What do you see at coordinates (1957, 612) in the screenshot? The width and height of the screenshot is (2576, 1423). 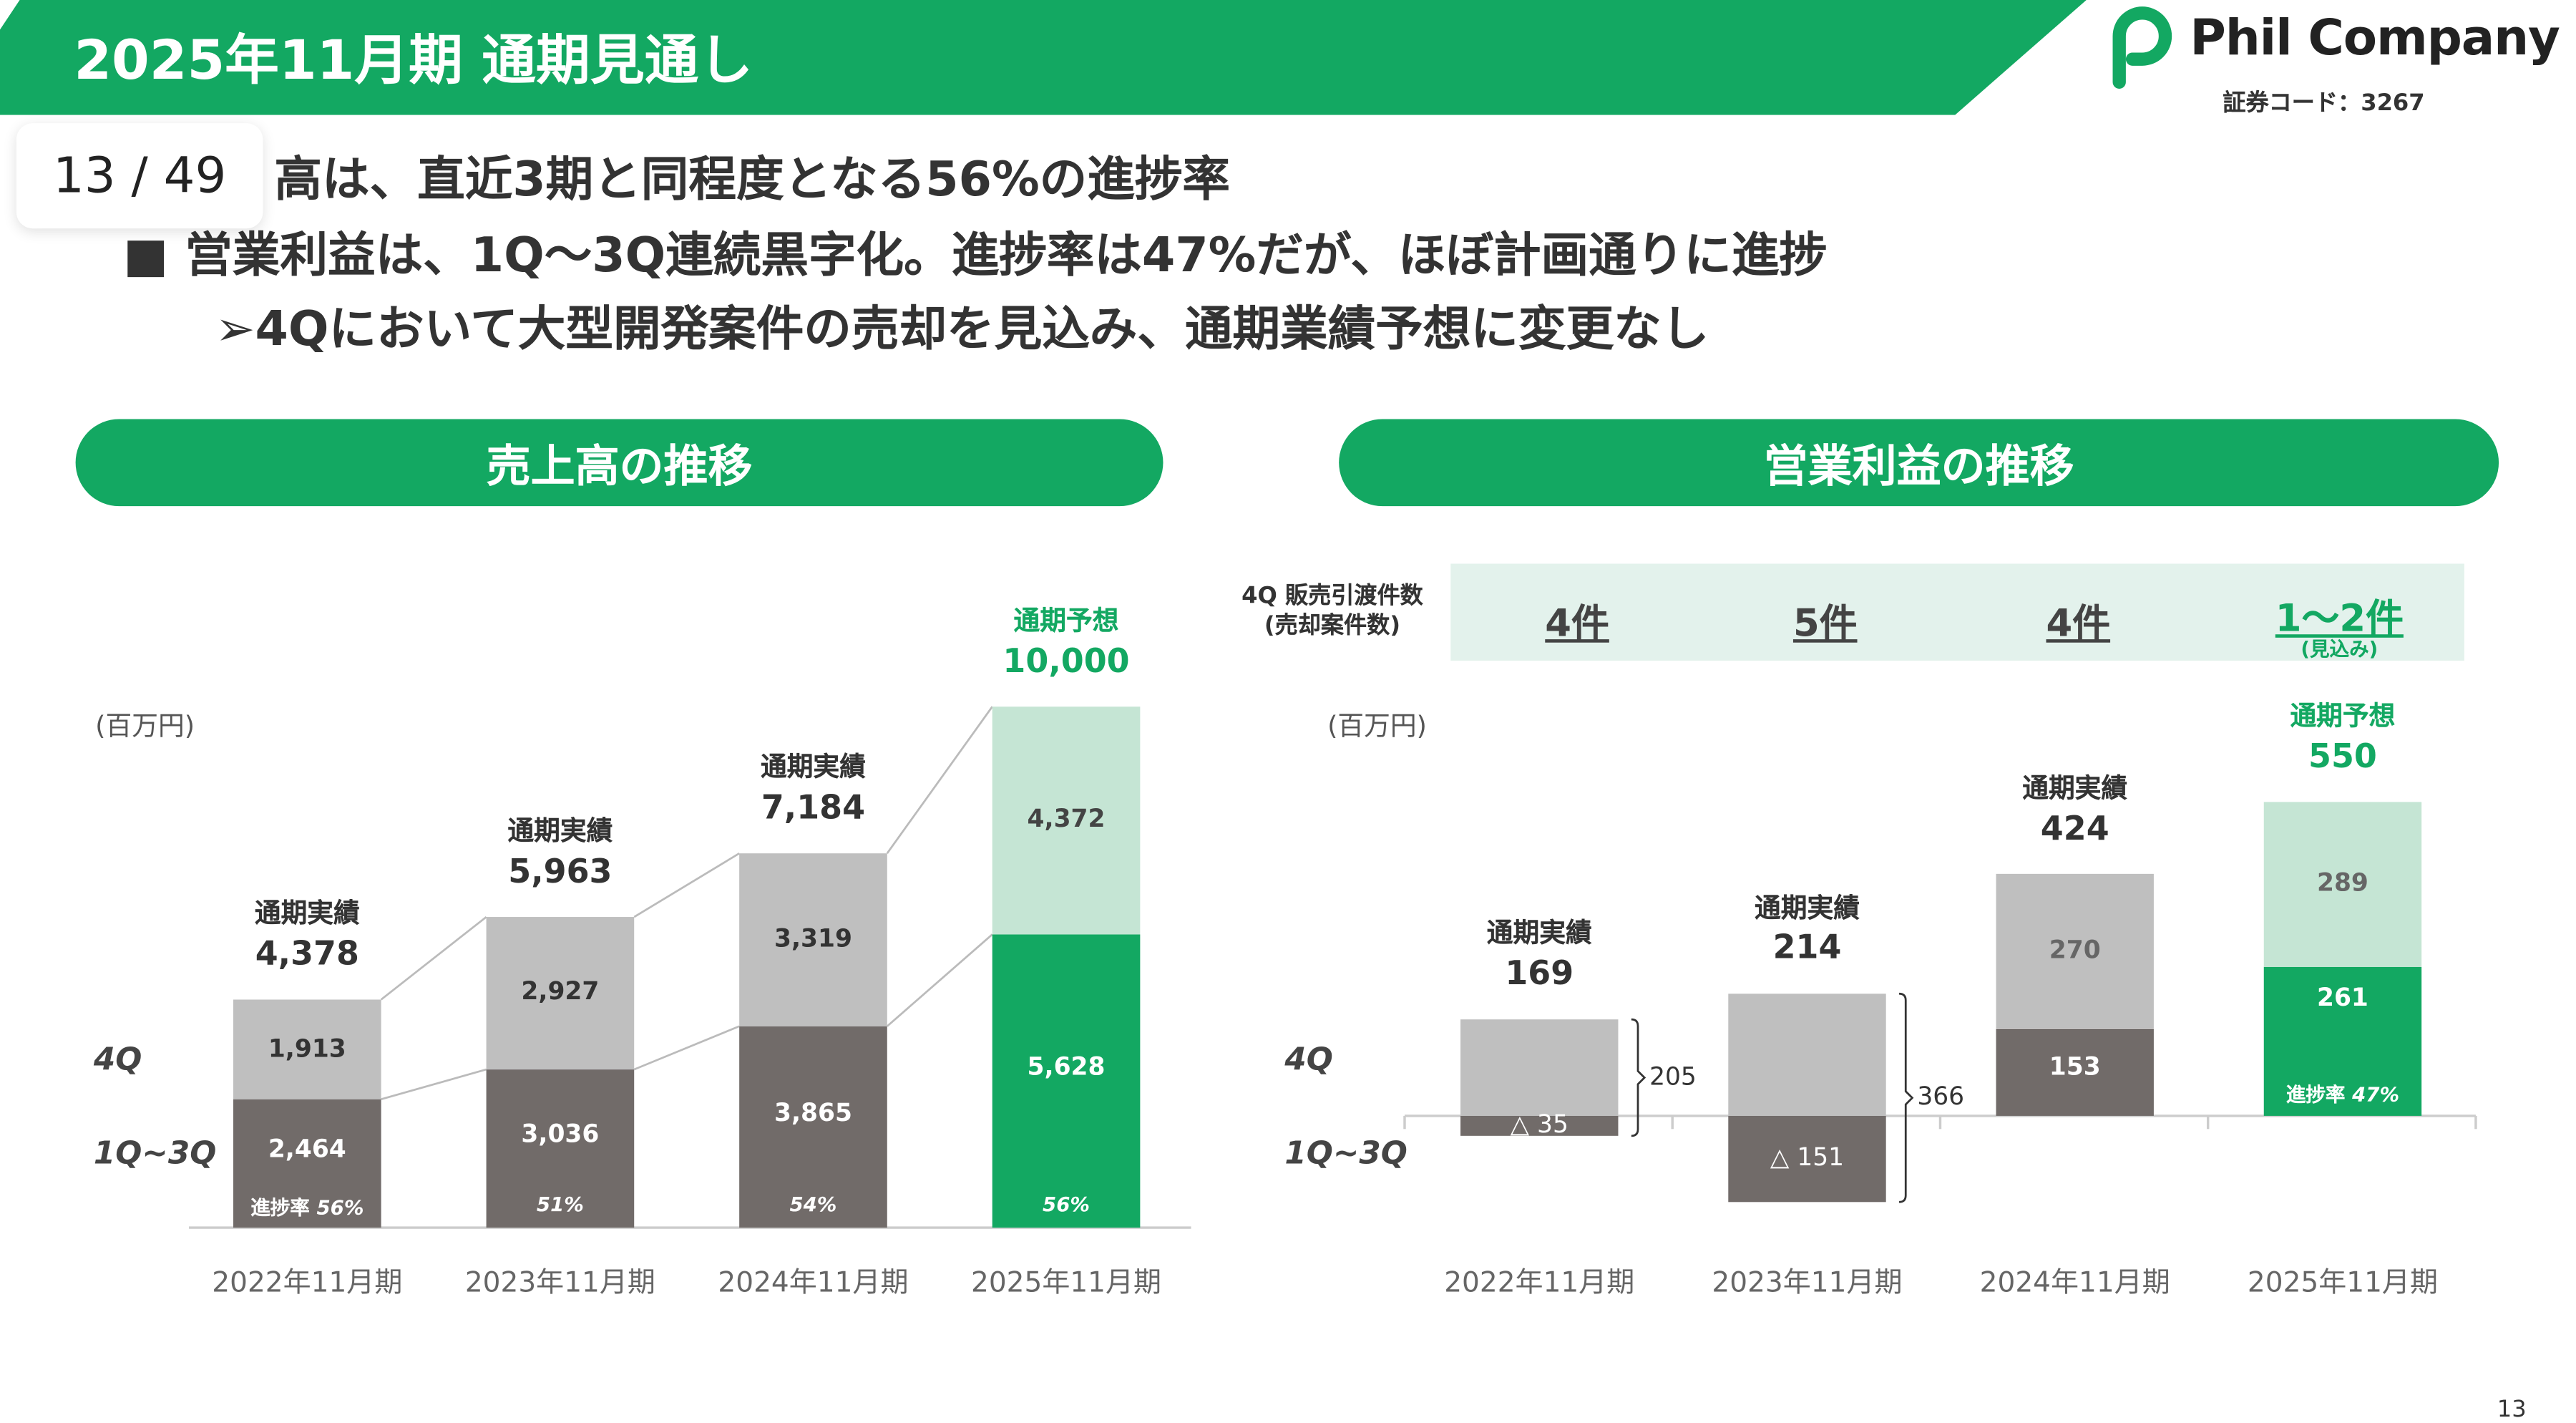 I see `deliveries-band` at bounding box center [1957, 612].